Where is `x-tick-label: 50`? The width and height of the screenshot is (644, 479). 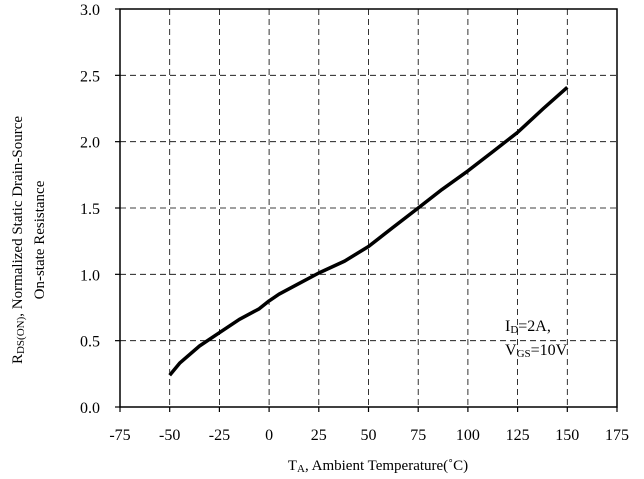
x-tick-label: 50 is located at coordinates (369, 435).